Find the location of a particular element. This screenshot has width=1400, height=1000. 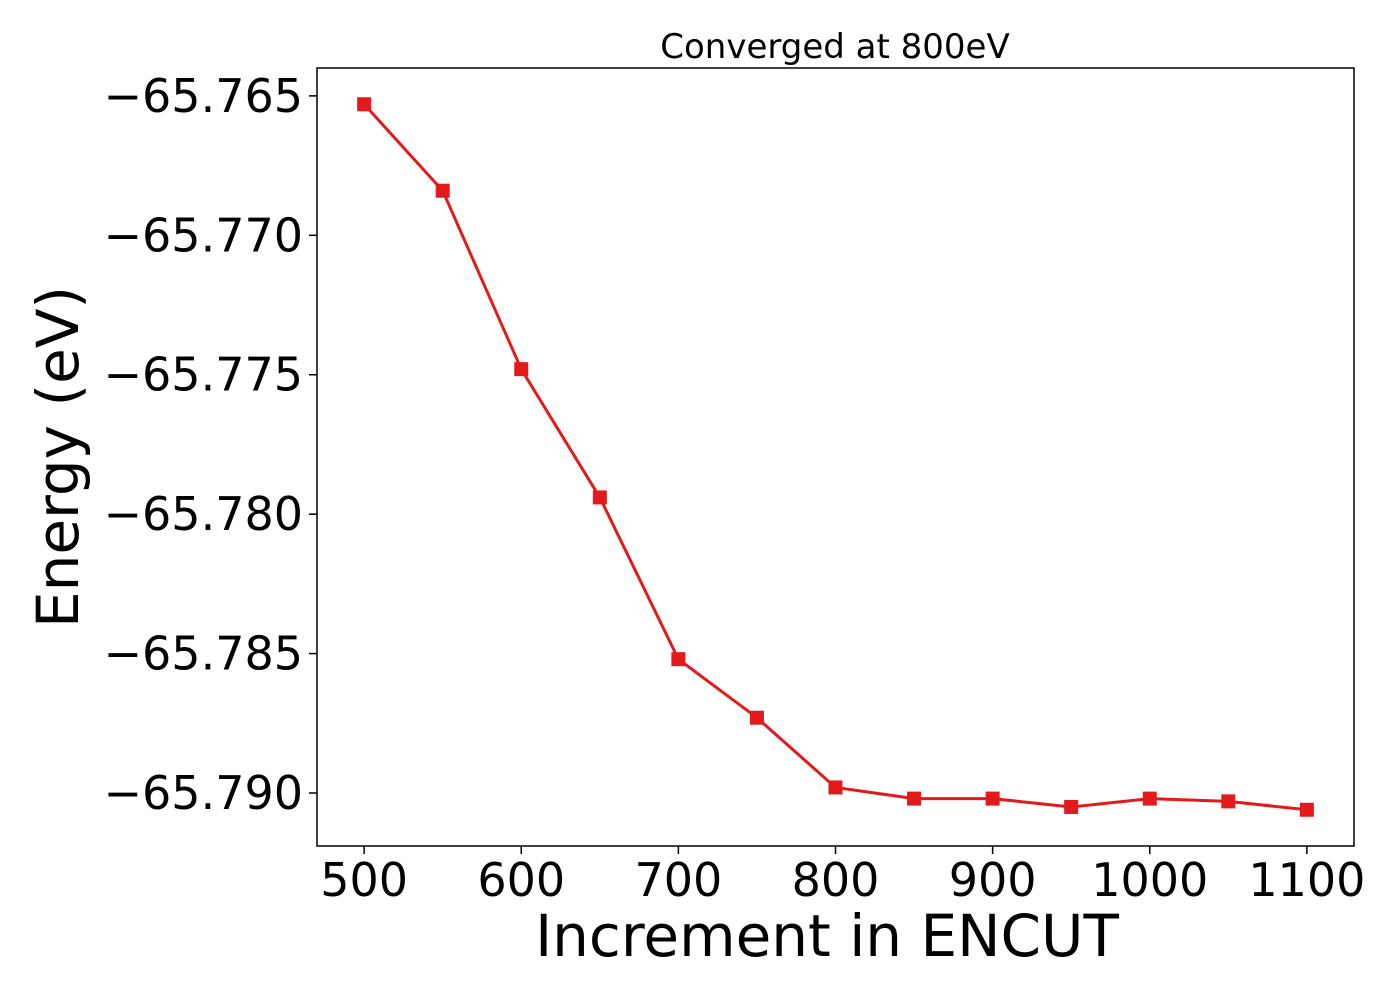

y-tick-label: −65.775 is located at coordinates (204, 375).